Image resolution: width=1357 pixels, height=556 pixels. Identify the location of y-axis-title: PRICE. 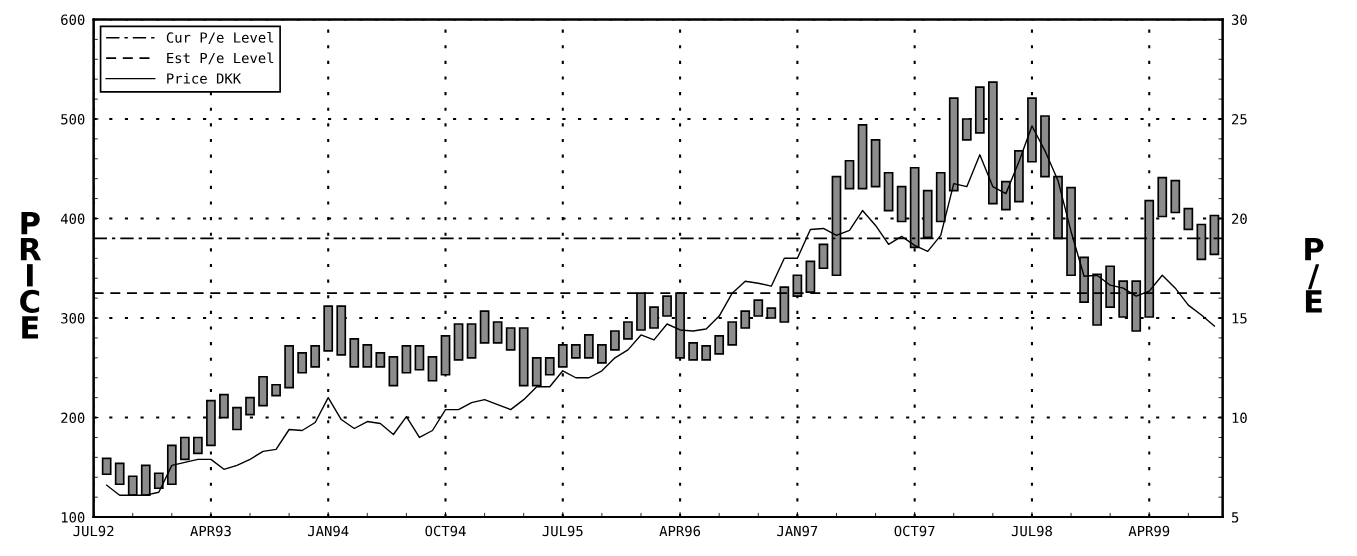
(31, 275).